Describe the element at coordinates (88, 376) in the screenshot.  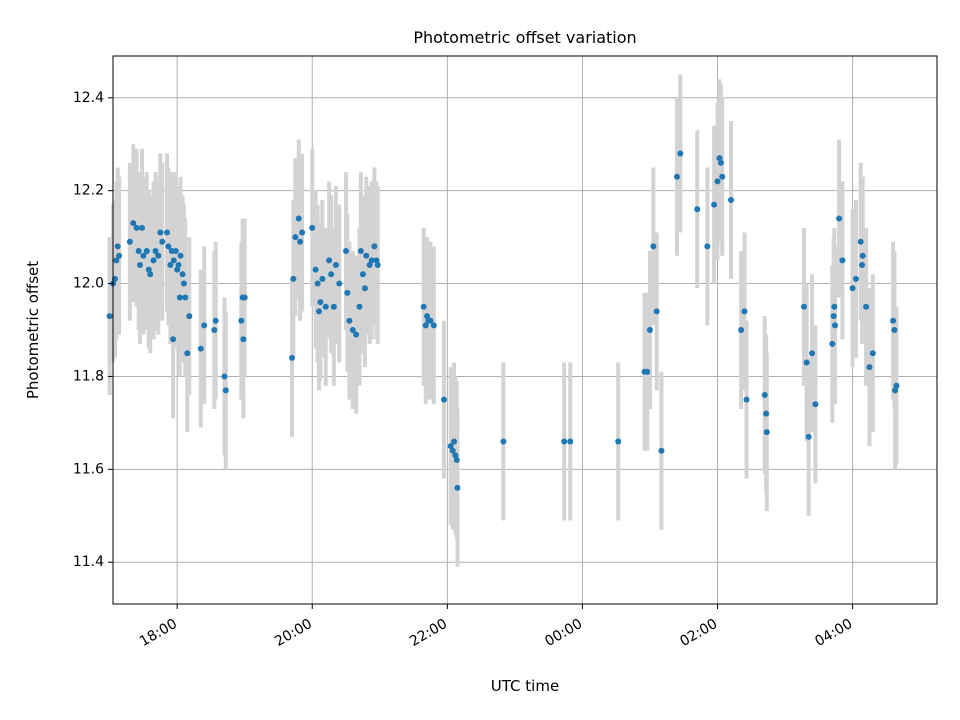
I see `y-tick-label: 11.8` at that location.